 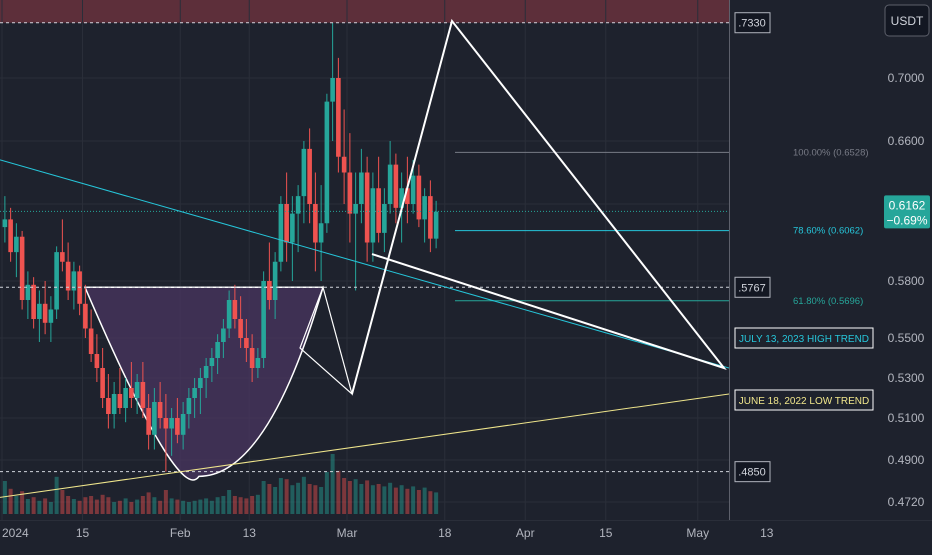 What do you see at coordinates (906, 141) in the screenshot?
I see `y-tick-label: 0.6600` at bounding box center [906, 141].